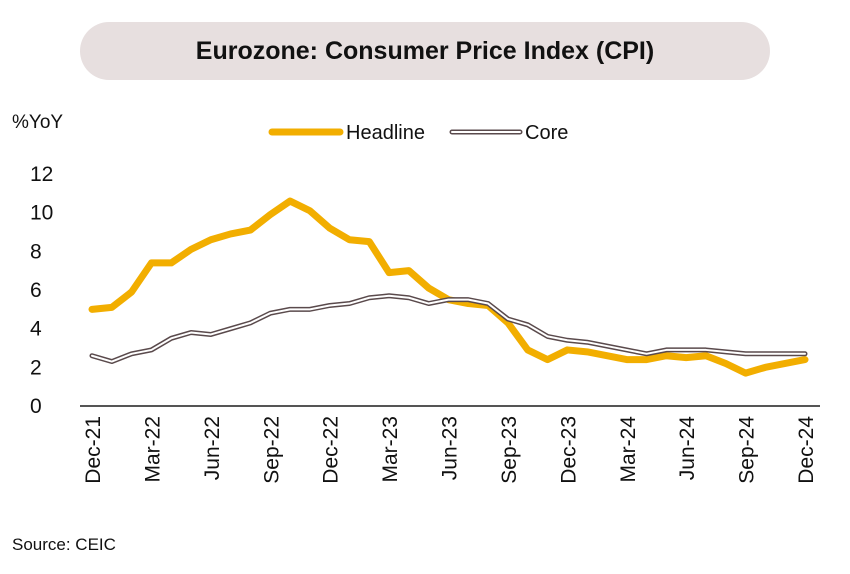 This screenshot has width=850, height=574. Describe the element at coordinates (212, 448) in the screenshot. I see `x-tick-label: Jun-22` at that location.